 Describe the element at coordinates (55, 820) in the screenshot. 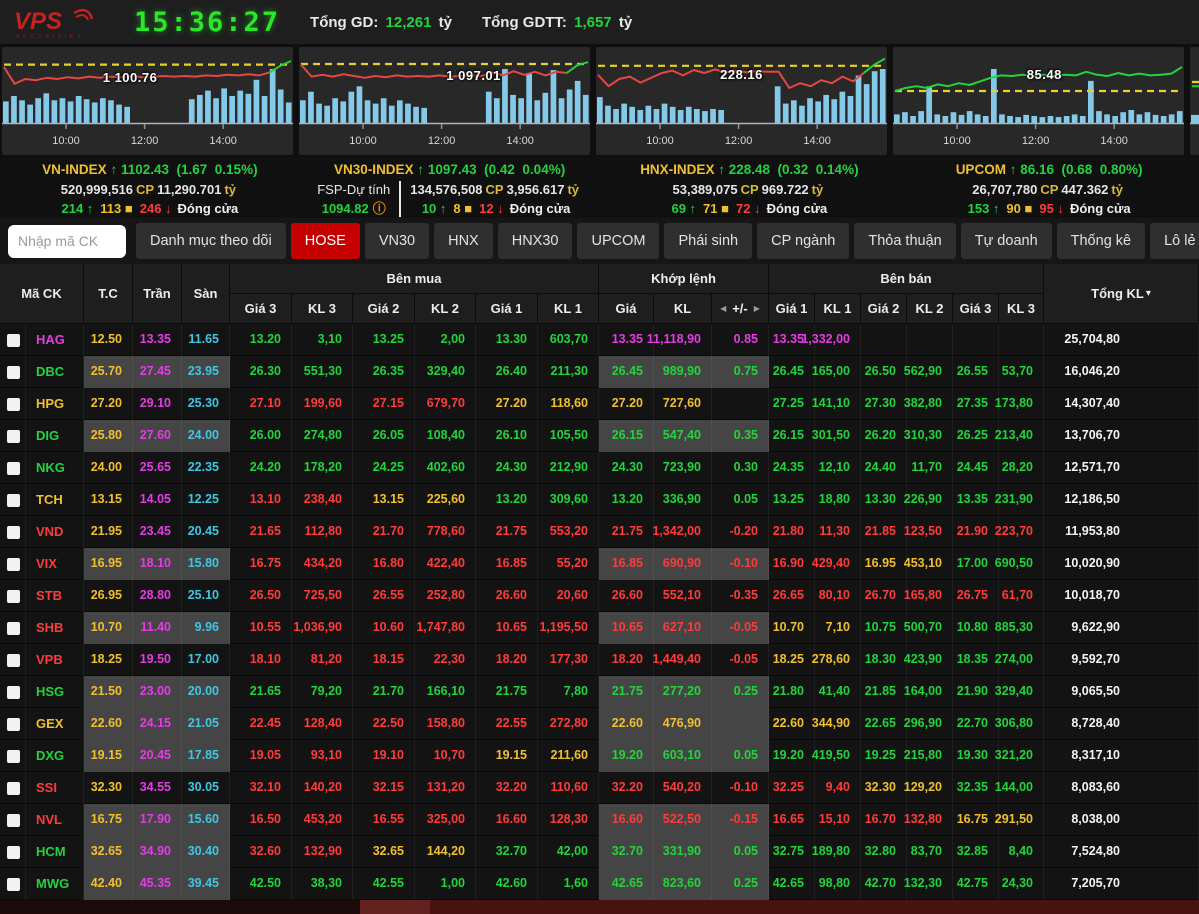

I see `ticker-cell: NVL` at that location.